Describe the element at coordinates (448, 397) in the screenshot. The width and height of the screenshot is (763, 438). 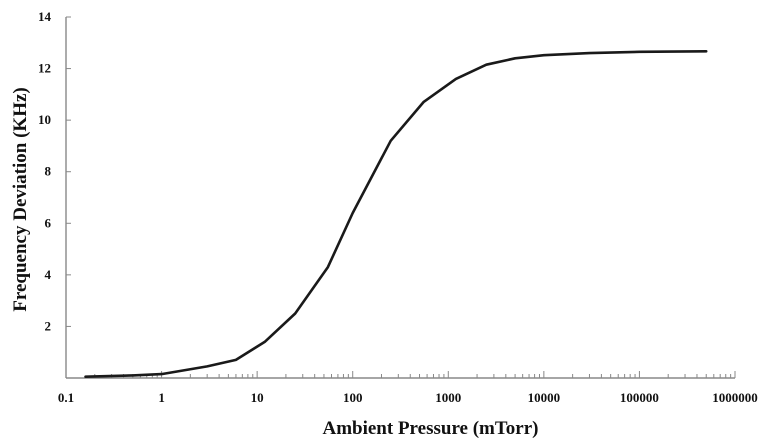
I see `x-tick-label: 1000` at that location.